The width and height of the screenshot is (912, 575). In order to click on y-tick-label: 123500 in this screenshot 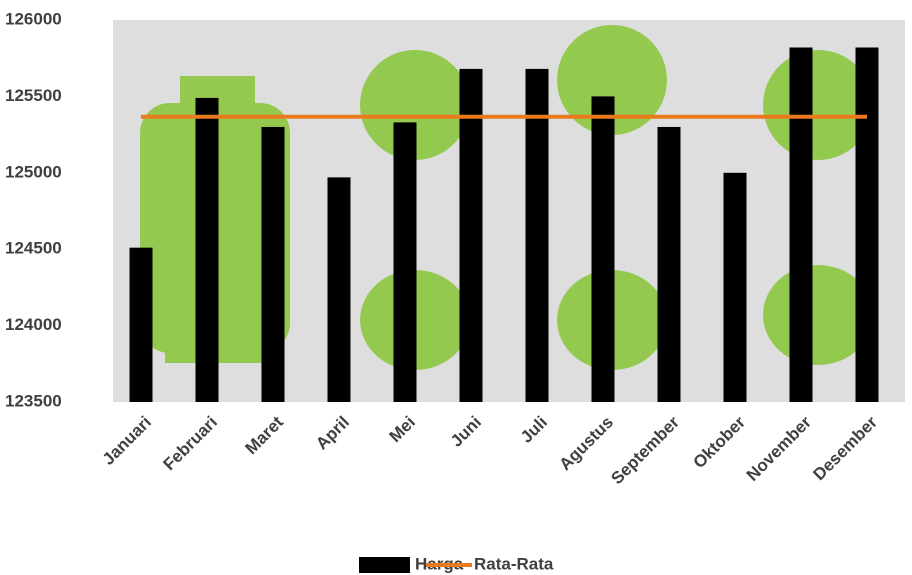, I will do `click(33, 400)`.